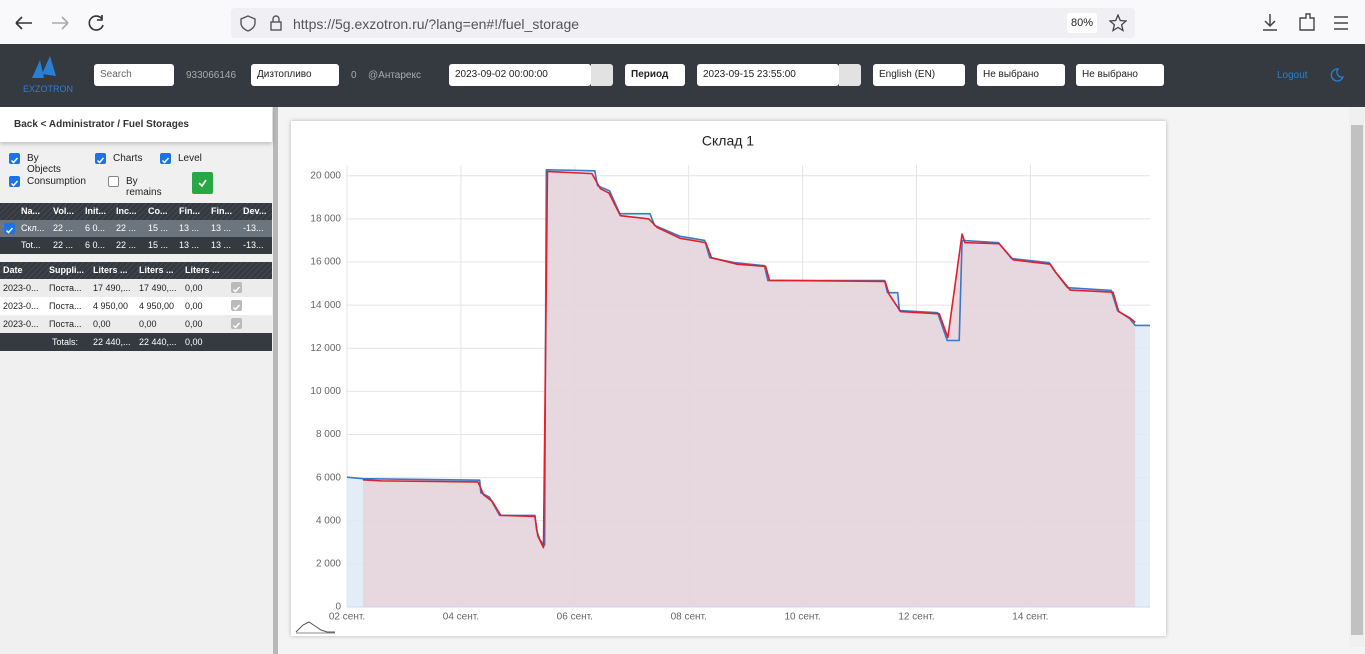 This screenshot has height=654, width=1365. I want to click on option-label: By Objects, so click(44, 164).